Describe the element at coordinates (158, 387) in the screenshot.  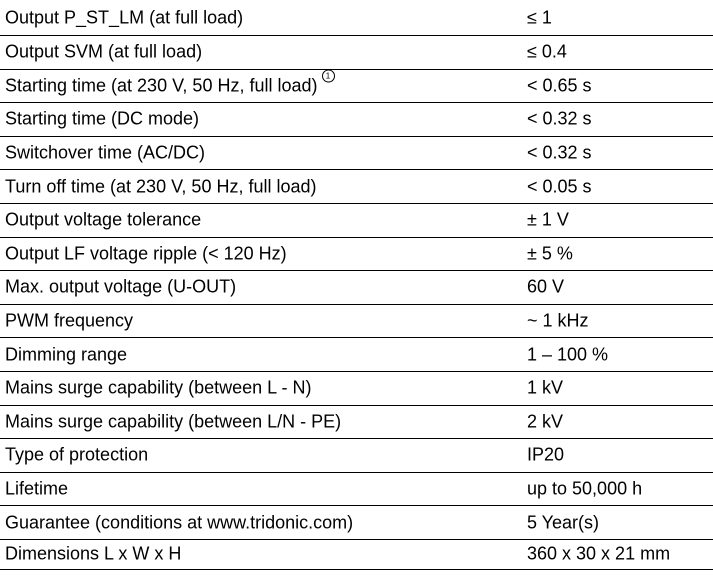
I see `spec-label: Mains surge capability (between L - N)` at that location.